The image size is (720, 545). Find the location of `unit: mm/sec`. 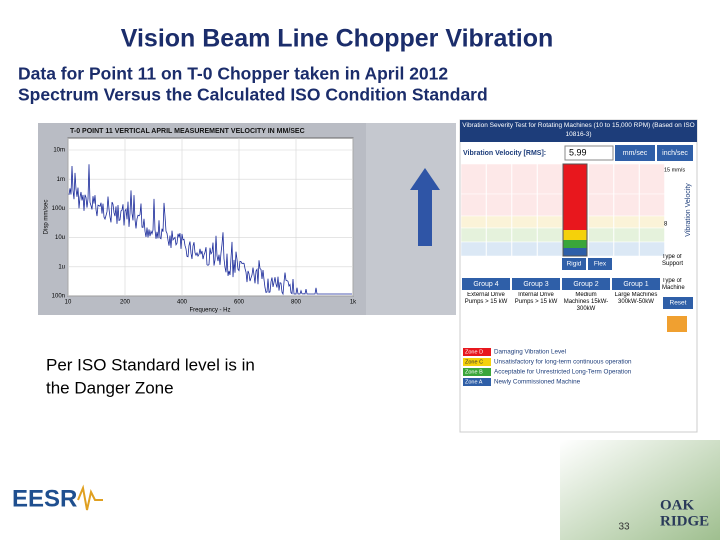

unit: mm/sec is located at coordinates (635, 153).